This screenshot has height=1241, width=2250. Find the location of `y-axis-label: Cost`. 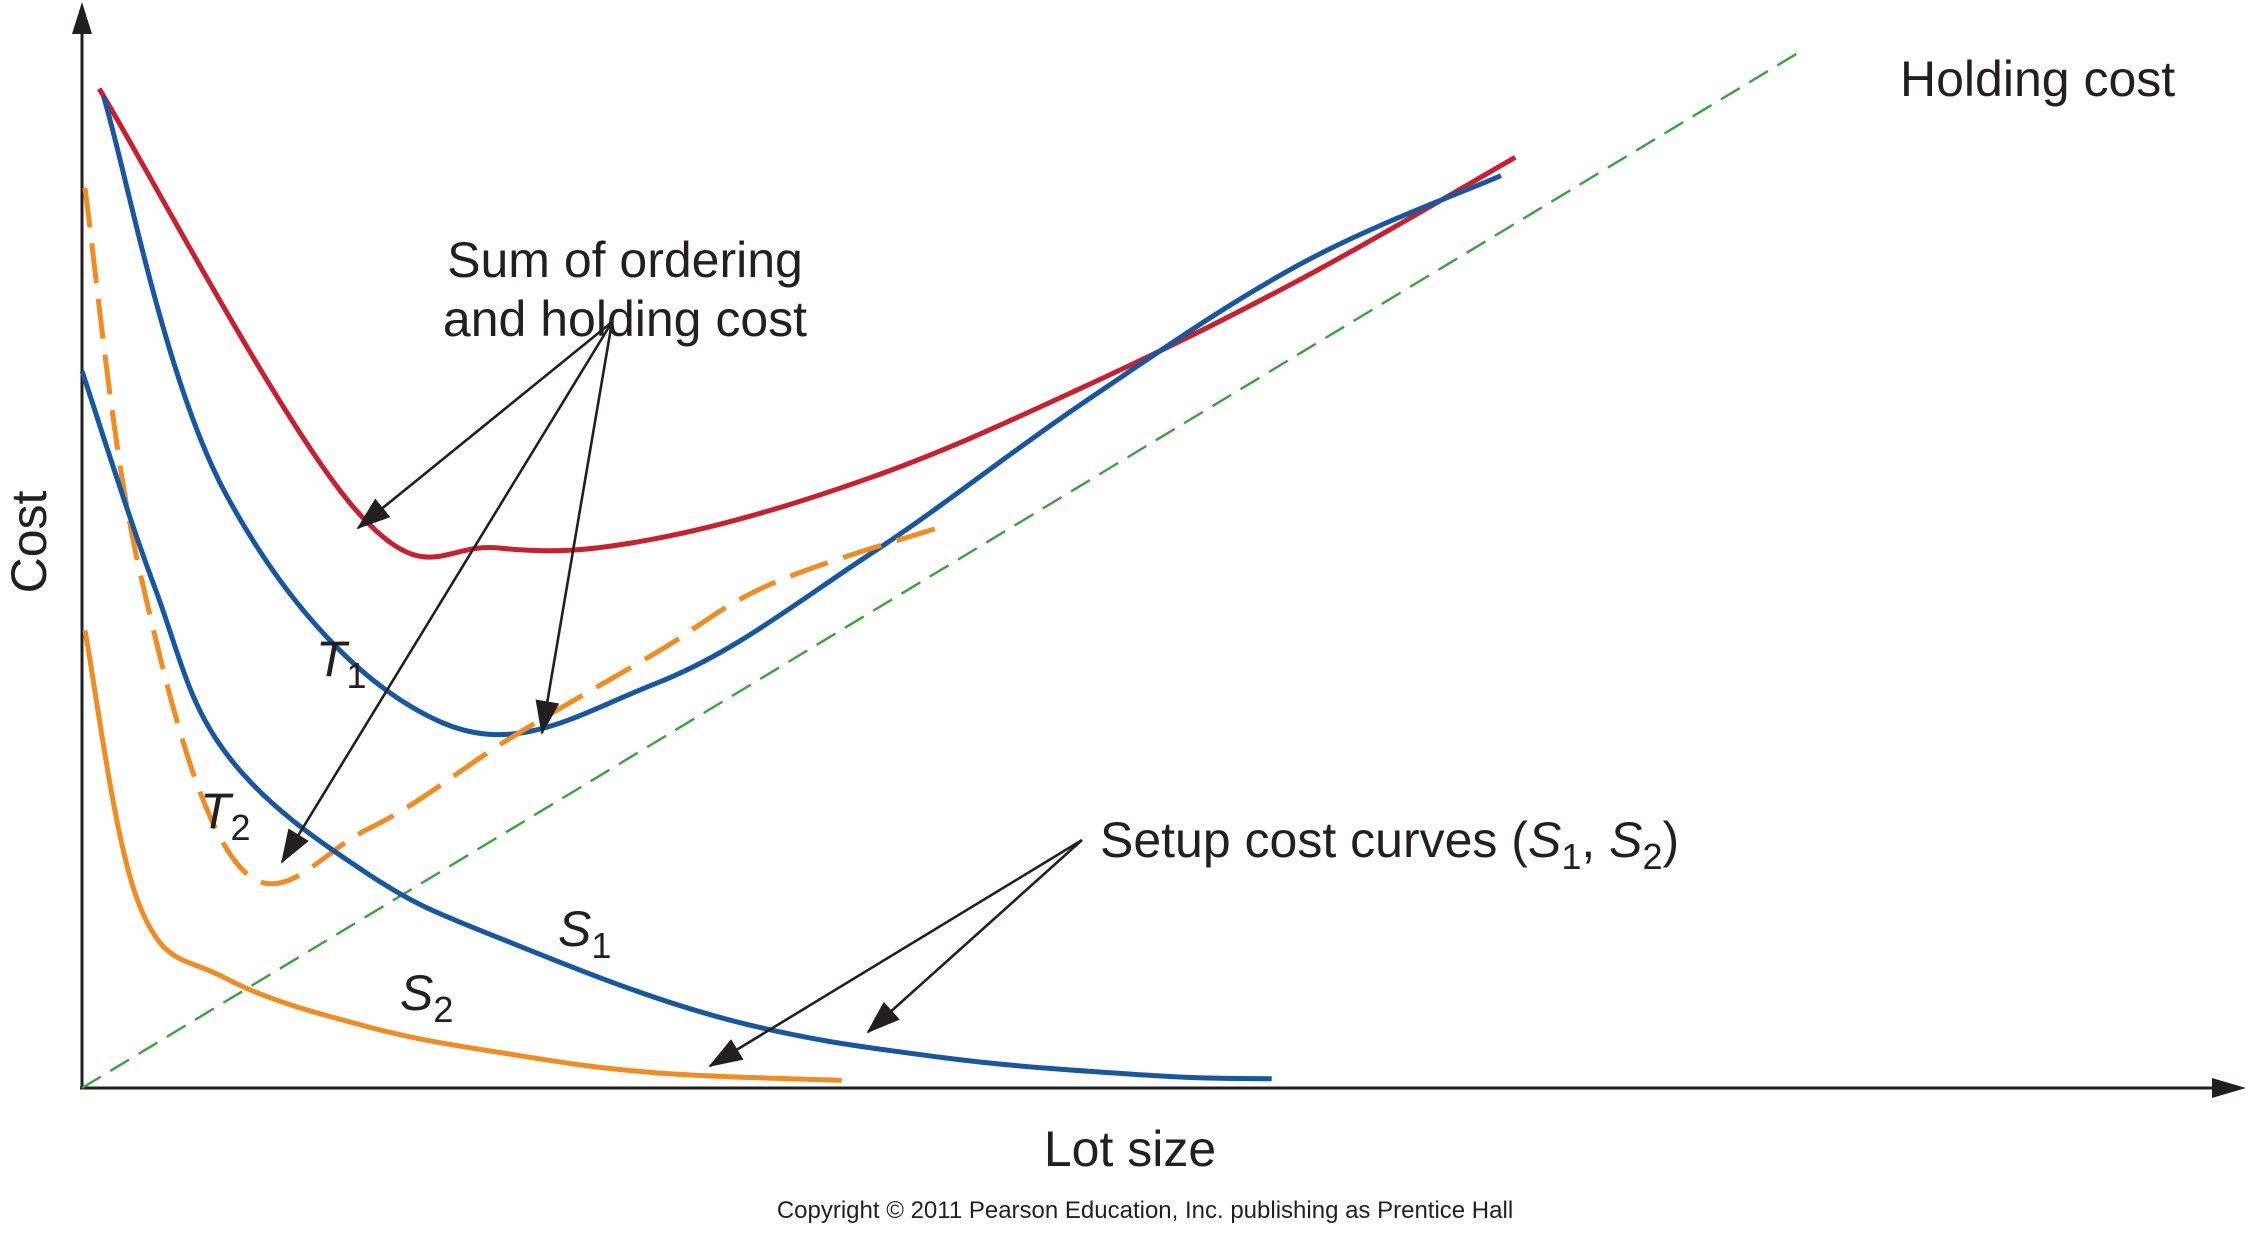

y-axis-label: Cost is located at coordinates (29, 541).